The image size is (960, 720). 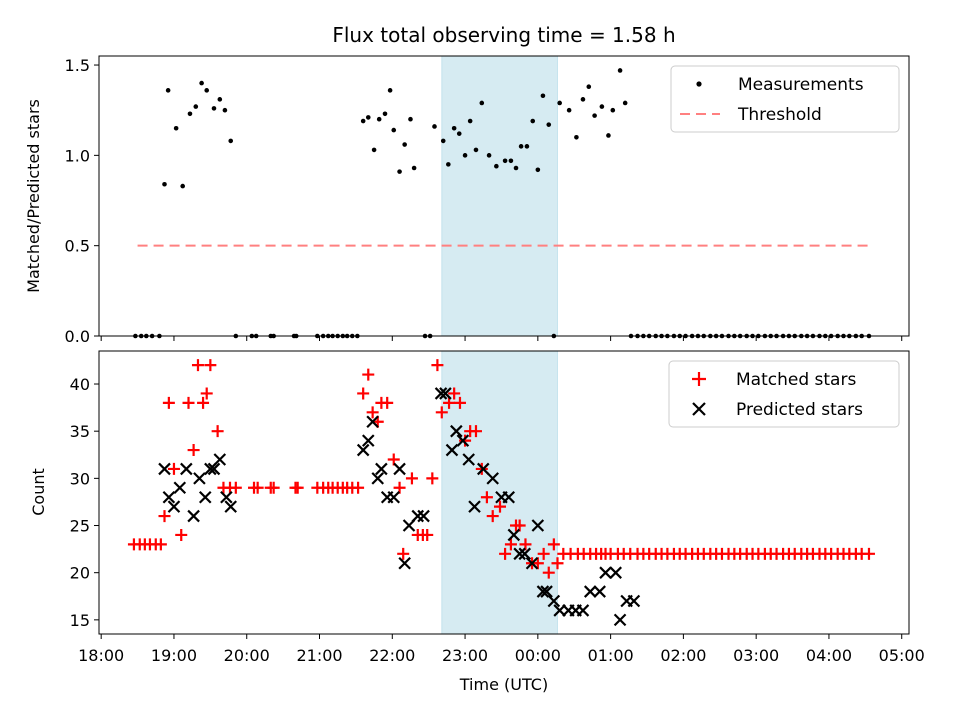 I want to click on top-y-tick-label: 1.0, so click(x=77, y=155).